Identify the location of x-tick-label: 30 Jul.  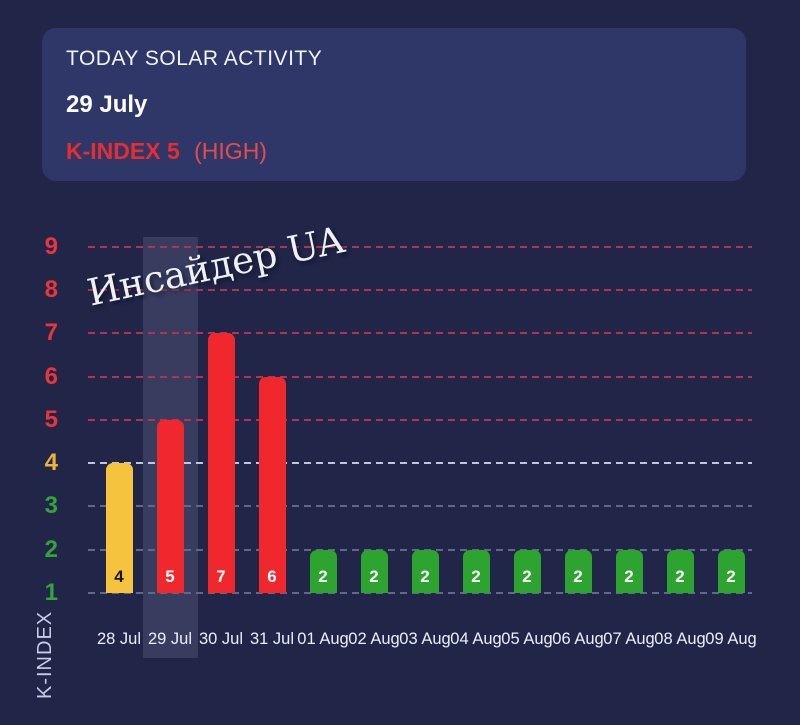
(221, 639).